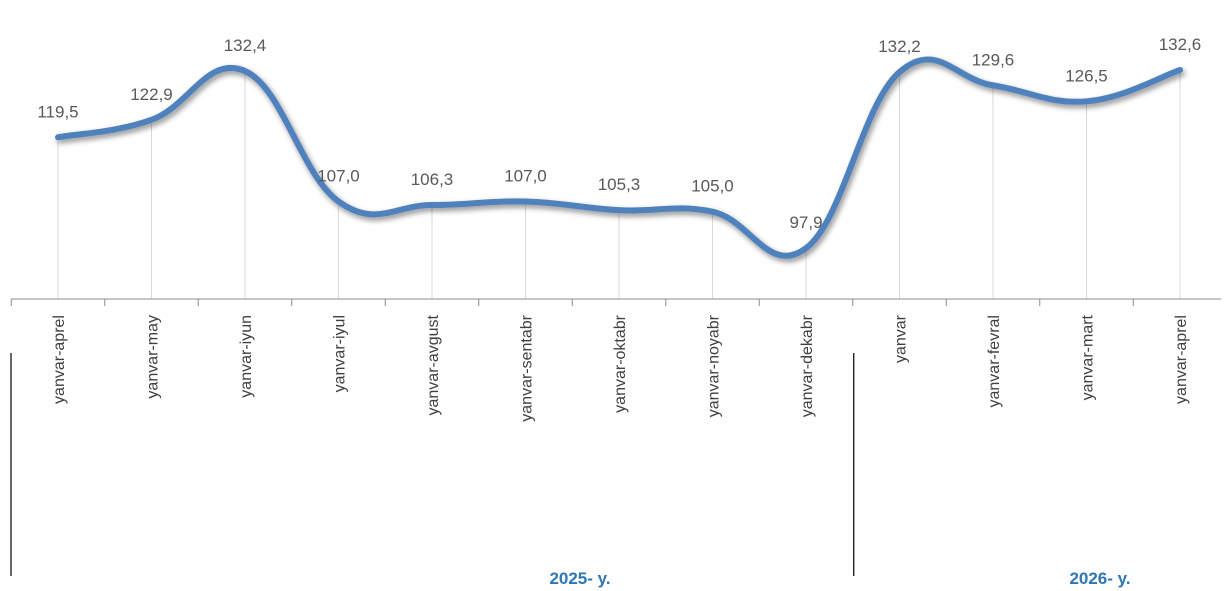  What do you see at coordinates (1099, 578) in the screenshot?
I see `group-label-1: 2026- y.` at bounding box center [1099, 578].